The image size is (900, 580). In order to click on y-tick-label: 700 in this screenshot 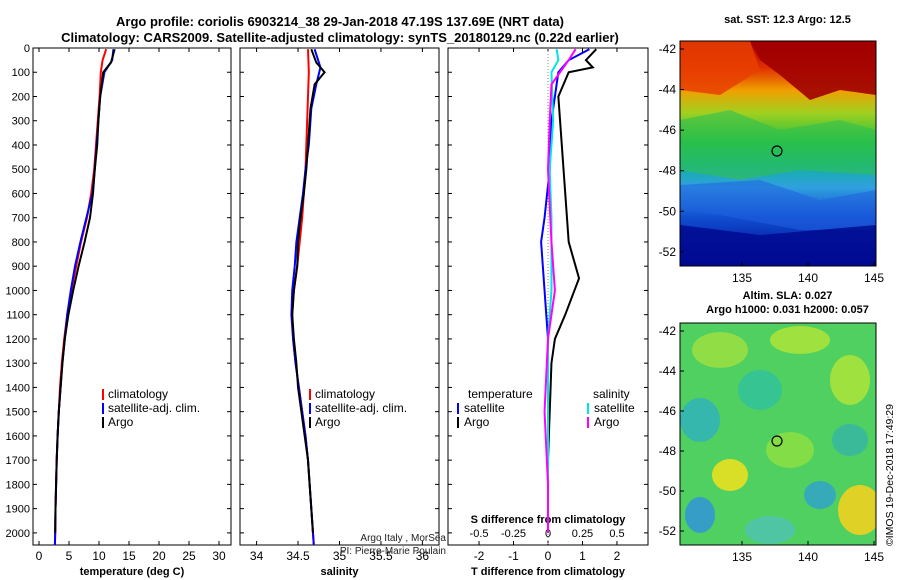, I will do `click(21, 219)`.